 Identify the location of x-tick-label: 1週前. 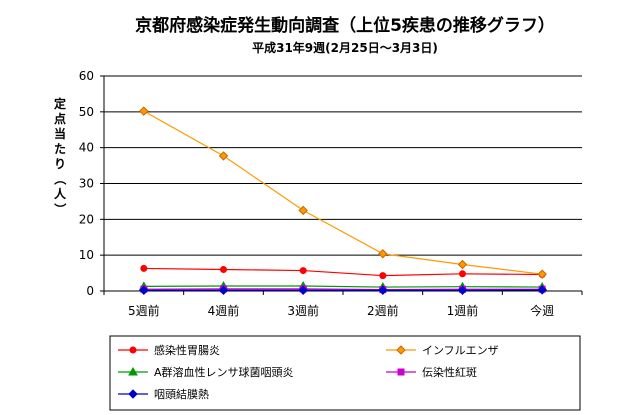
(463, 310).